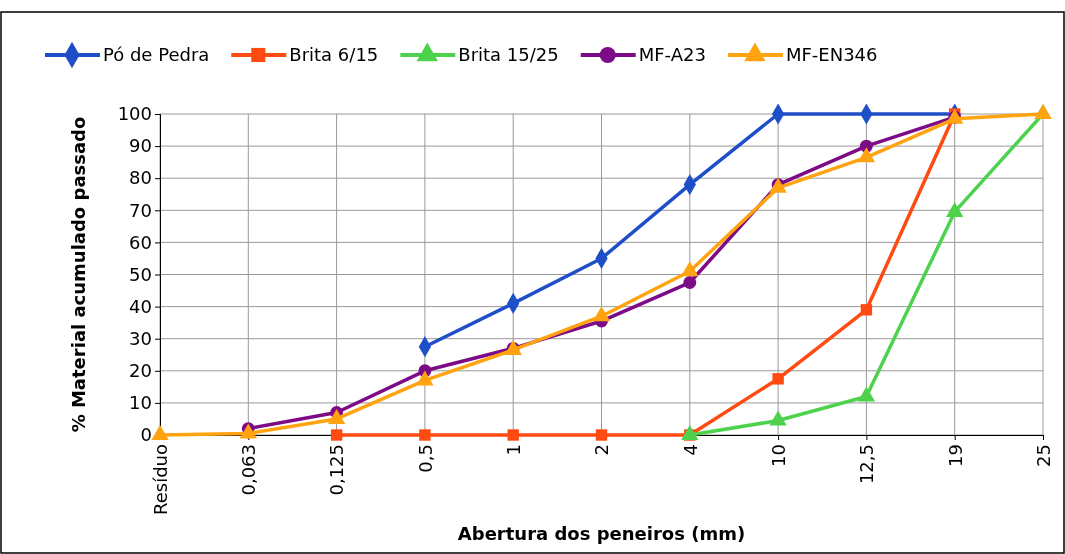  I want to click on y-tick-label: 60, so click(140, 242).